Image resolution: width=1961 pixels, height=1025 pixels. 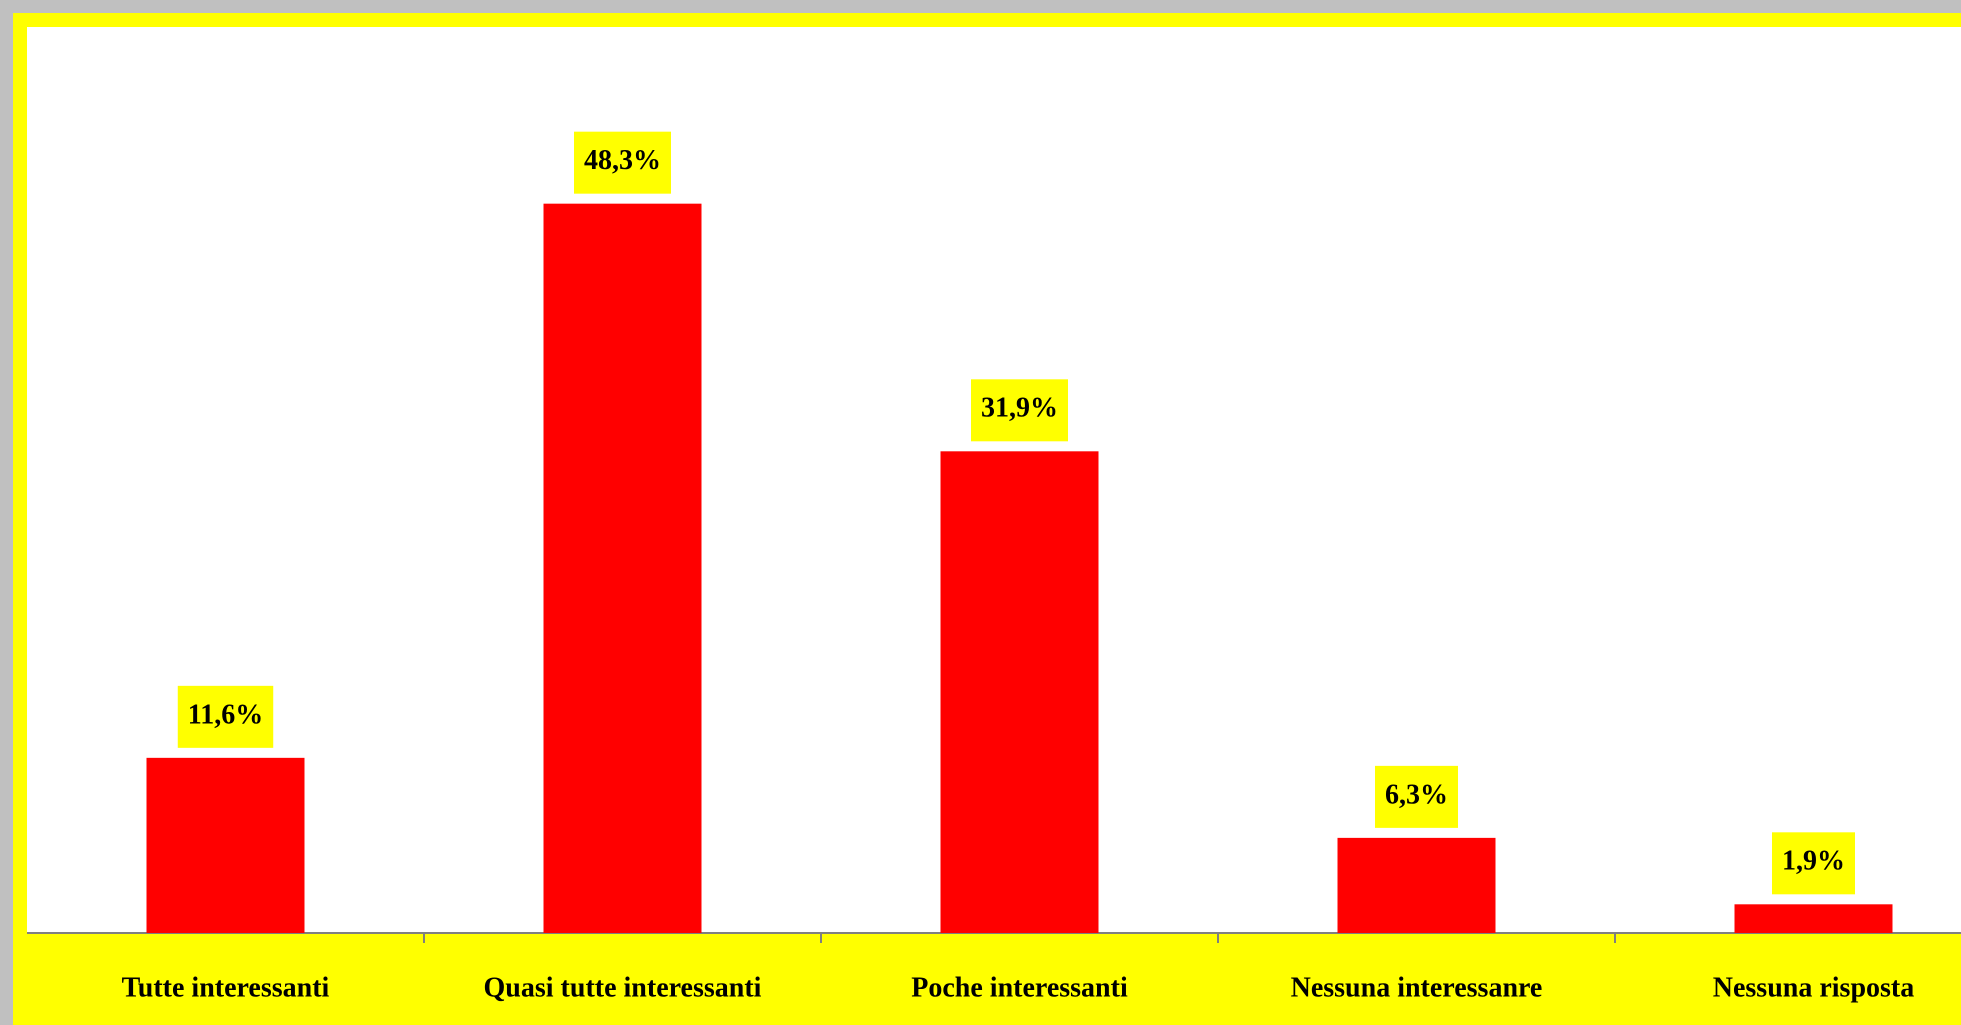 I want to click on x-tick-label: Quasi tutte interessanti, so click(x=623, y=987).